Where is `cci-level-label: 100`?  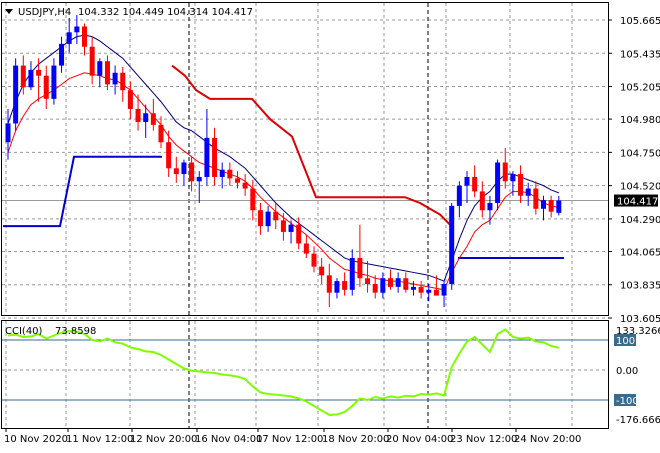 cci-level-label: 100 is located at coordinates (625, 341).